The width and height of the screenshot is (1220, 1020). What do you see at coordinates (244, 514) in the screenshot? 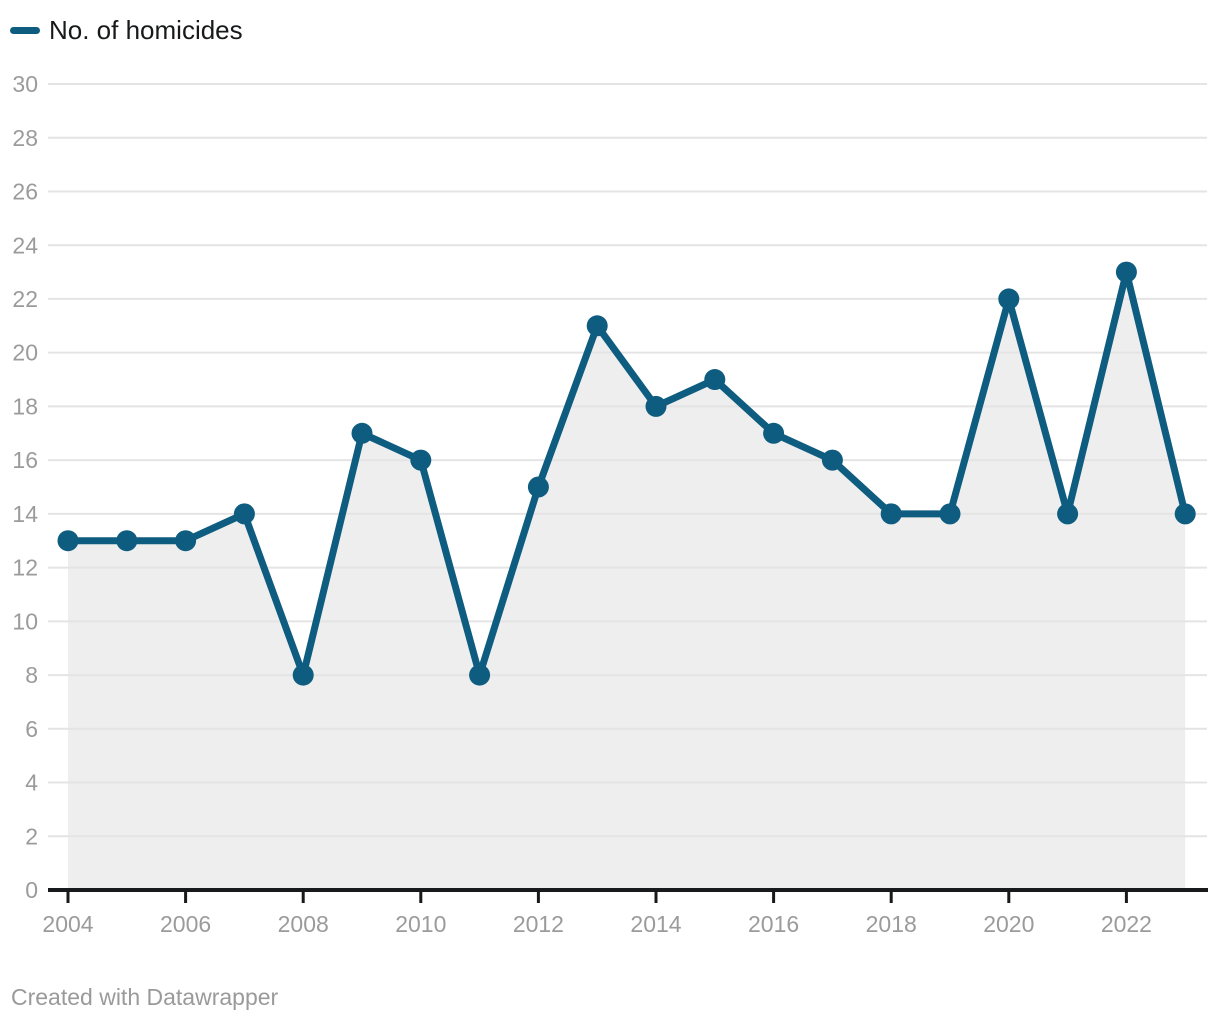
I see `data-point-2007` at bounding box center [244, 514].